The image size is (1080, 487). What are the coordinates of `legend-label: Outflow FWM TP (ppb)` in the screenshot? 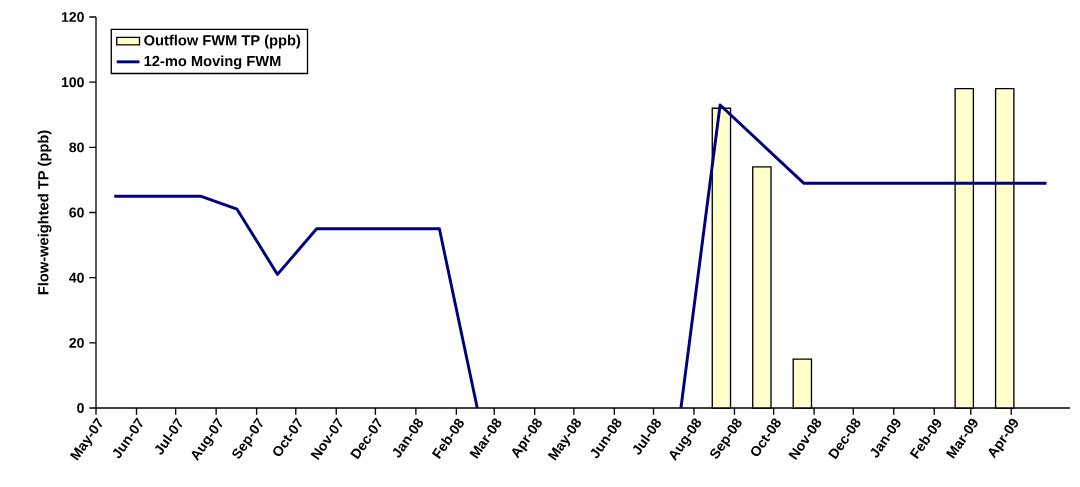 It's located at (222, 41).